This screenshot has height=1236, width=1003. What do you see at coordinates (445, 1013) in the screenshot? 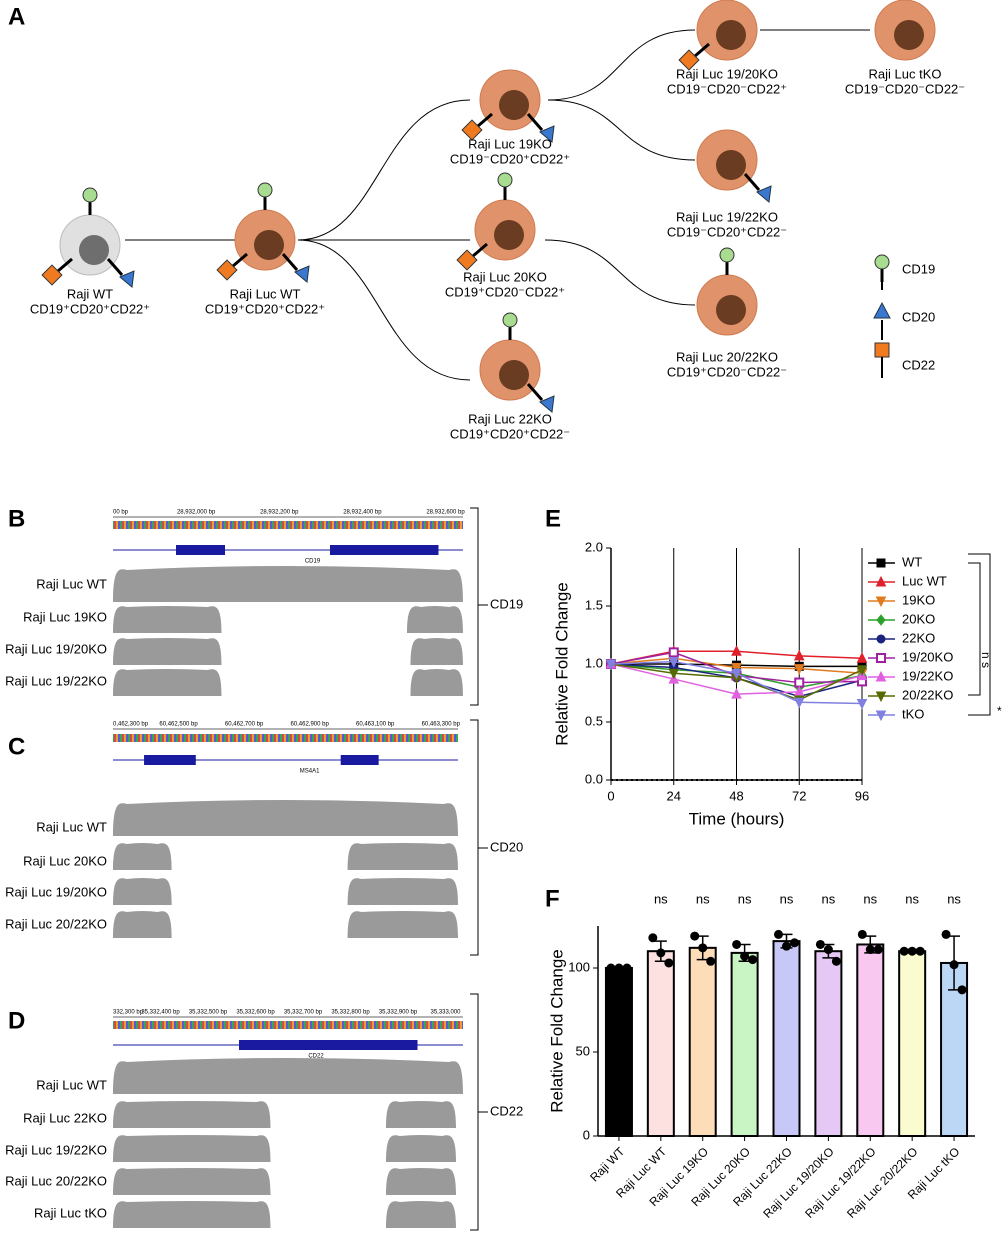
I see `ruler-label: 35,333,000` at bounding box center [445, 1013].